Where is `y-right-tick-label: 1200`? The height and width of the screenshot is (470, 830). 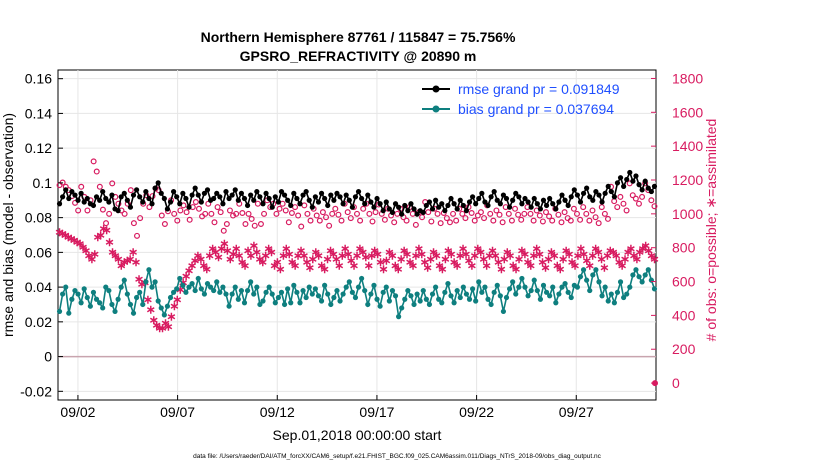 y-right-tick-label: 1200 is located at coordinates (687, 180).